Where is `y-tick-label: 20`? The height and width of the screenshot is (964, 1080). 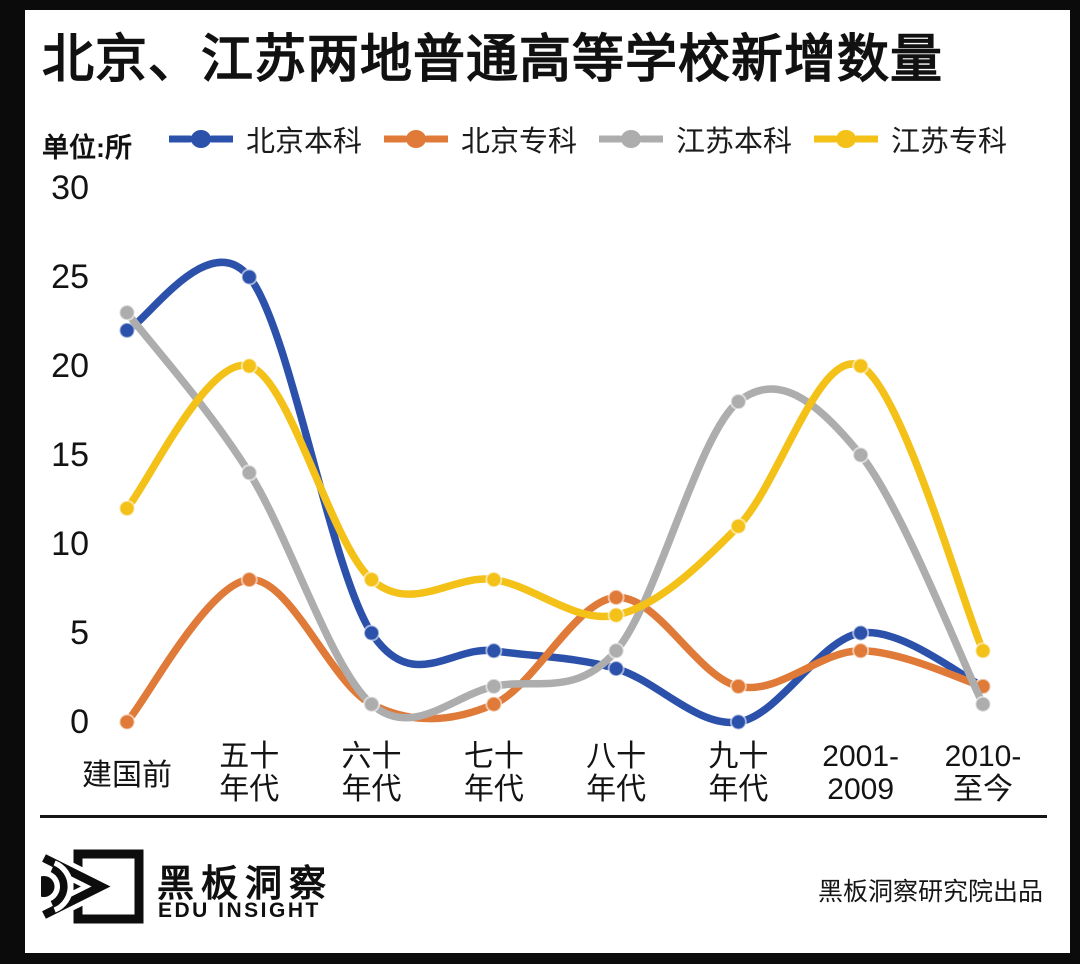 y-tick-label: 20 is located at coordinates (70, 366).